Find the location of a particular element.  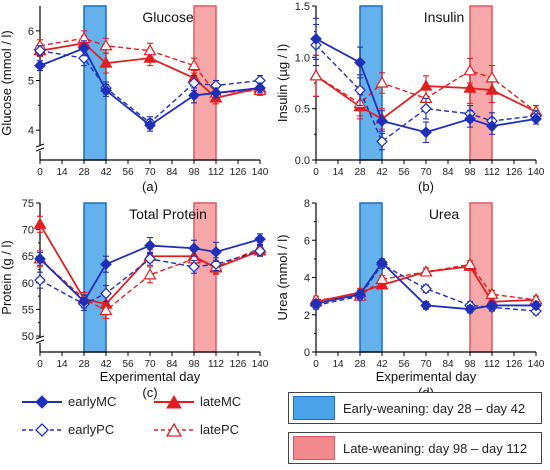

y-tick-label: 1.0 is located at coordinates (302, 58).